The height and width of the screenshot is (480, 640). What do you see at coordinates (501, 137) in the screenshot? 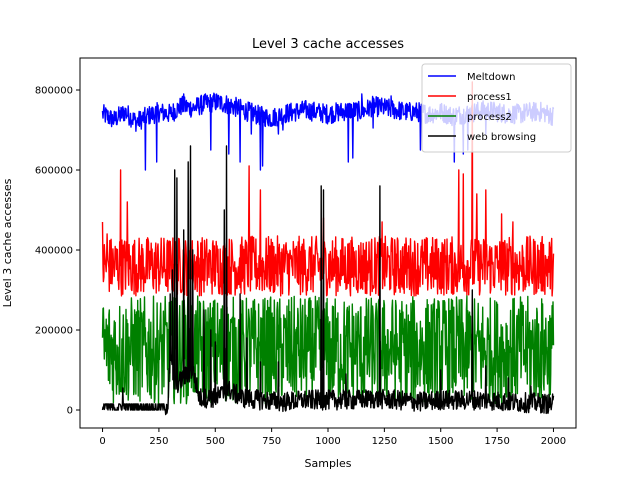
I see `legend-label: web browsing` at bounding box center [501, 137].